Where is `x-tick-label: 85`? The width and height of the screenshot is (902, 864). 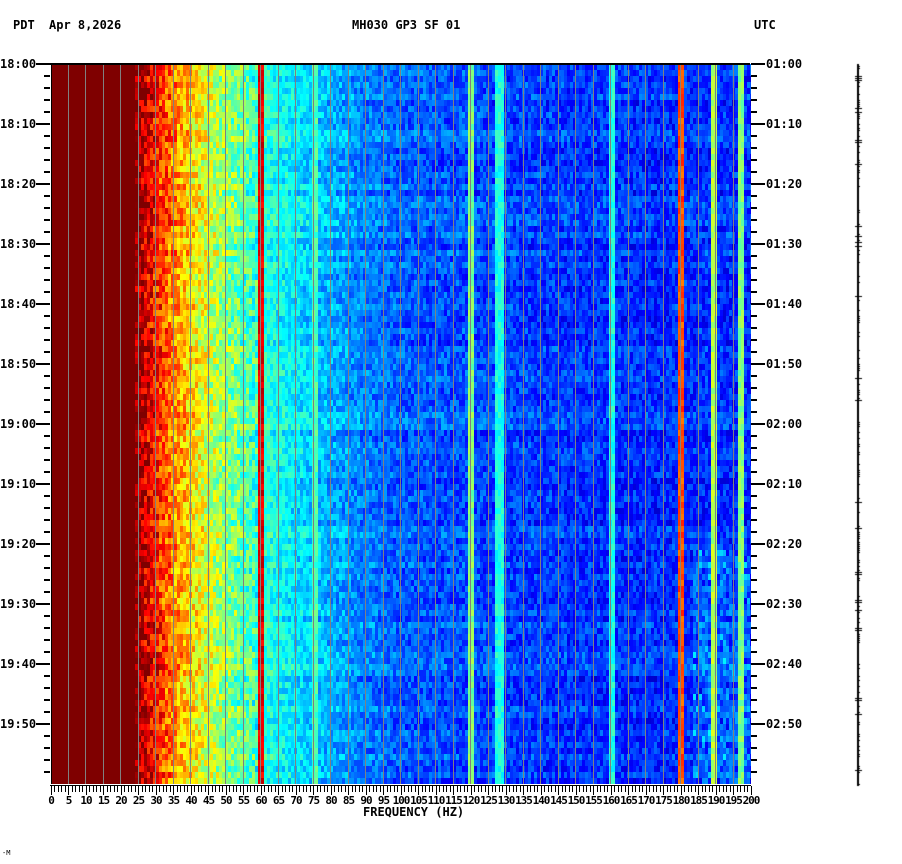
x-tick-label: 85 is located at coordinates (348, 800).